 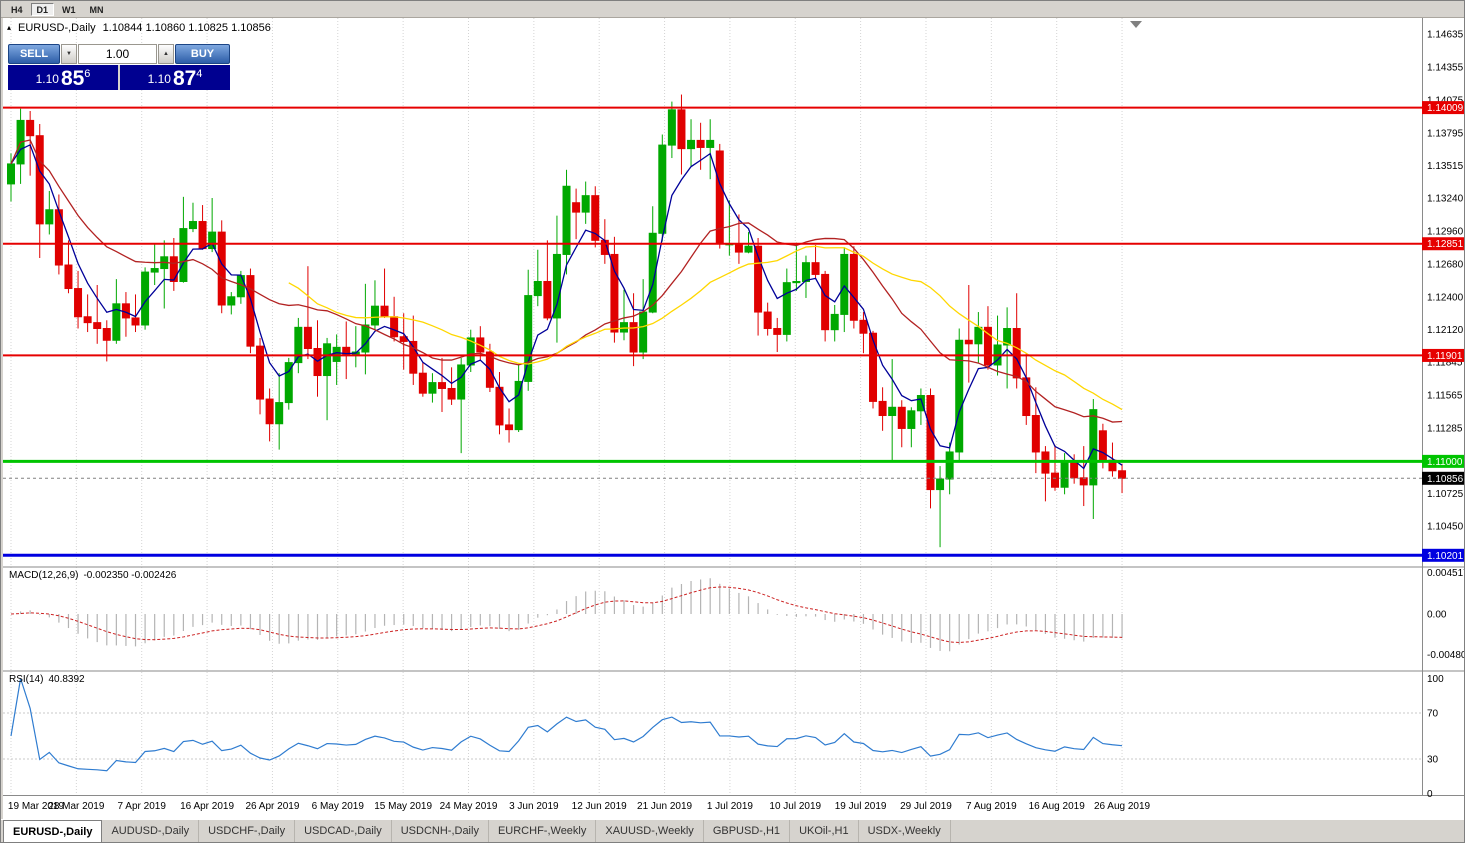 I want to click on rsi-label-text: RSI(14), so click(x=26, y=679).